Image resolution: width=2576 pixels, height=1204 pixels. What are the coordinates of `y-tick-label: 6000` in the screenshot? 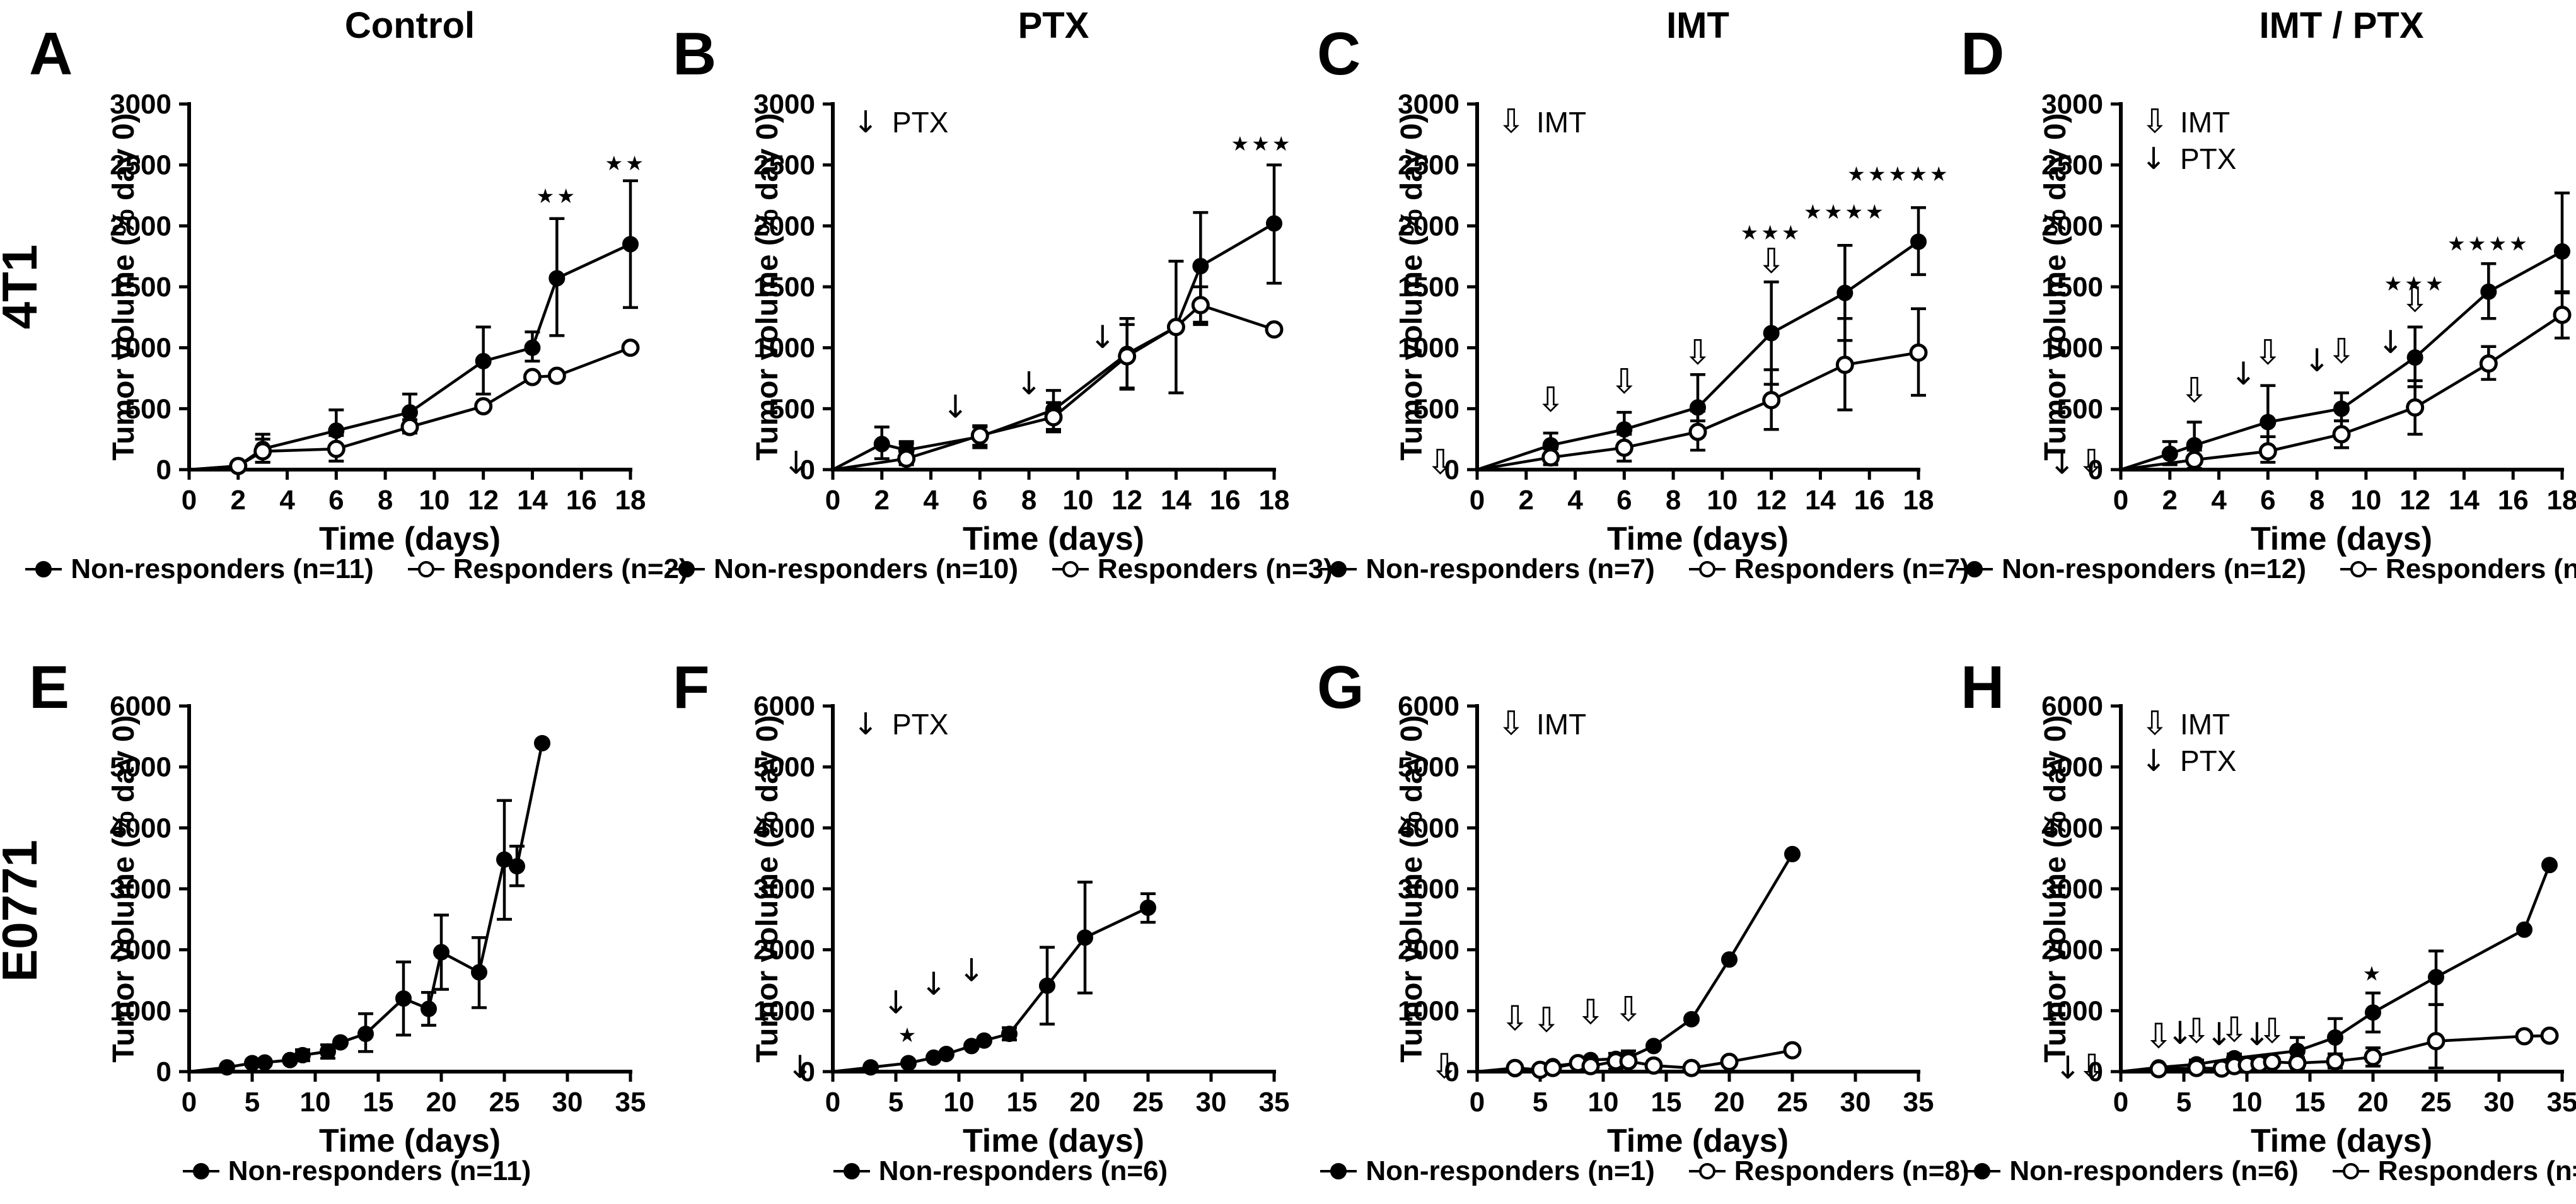 It's located at (2072, 706).